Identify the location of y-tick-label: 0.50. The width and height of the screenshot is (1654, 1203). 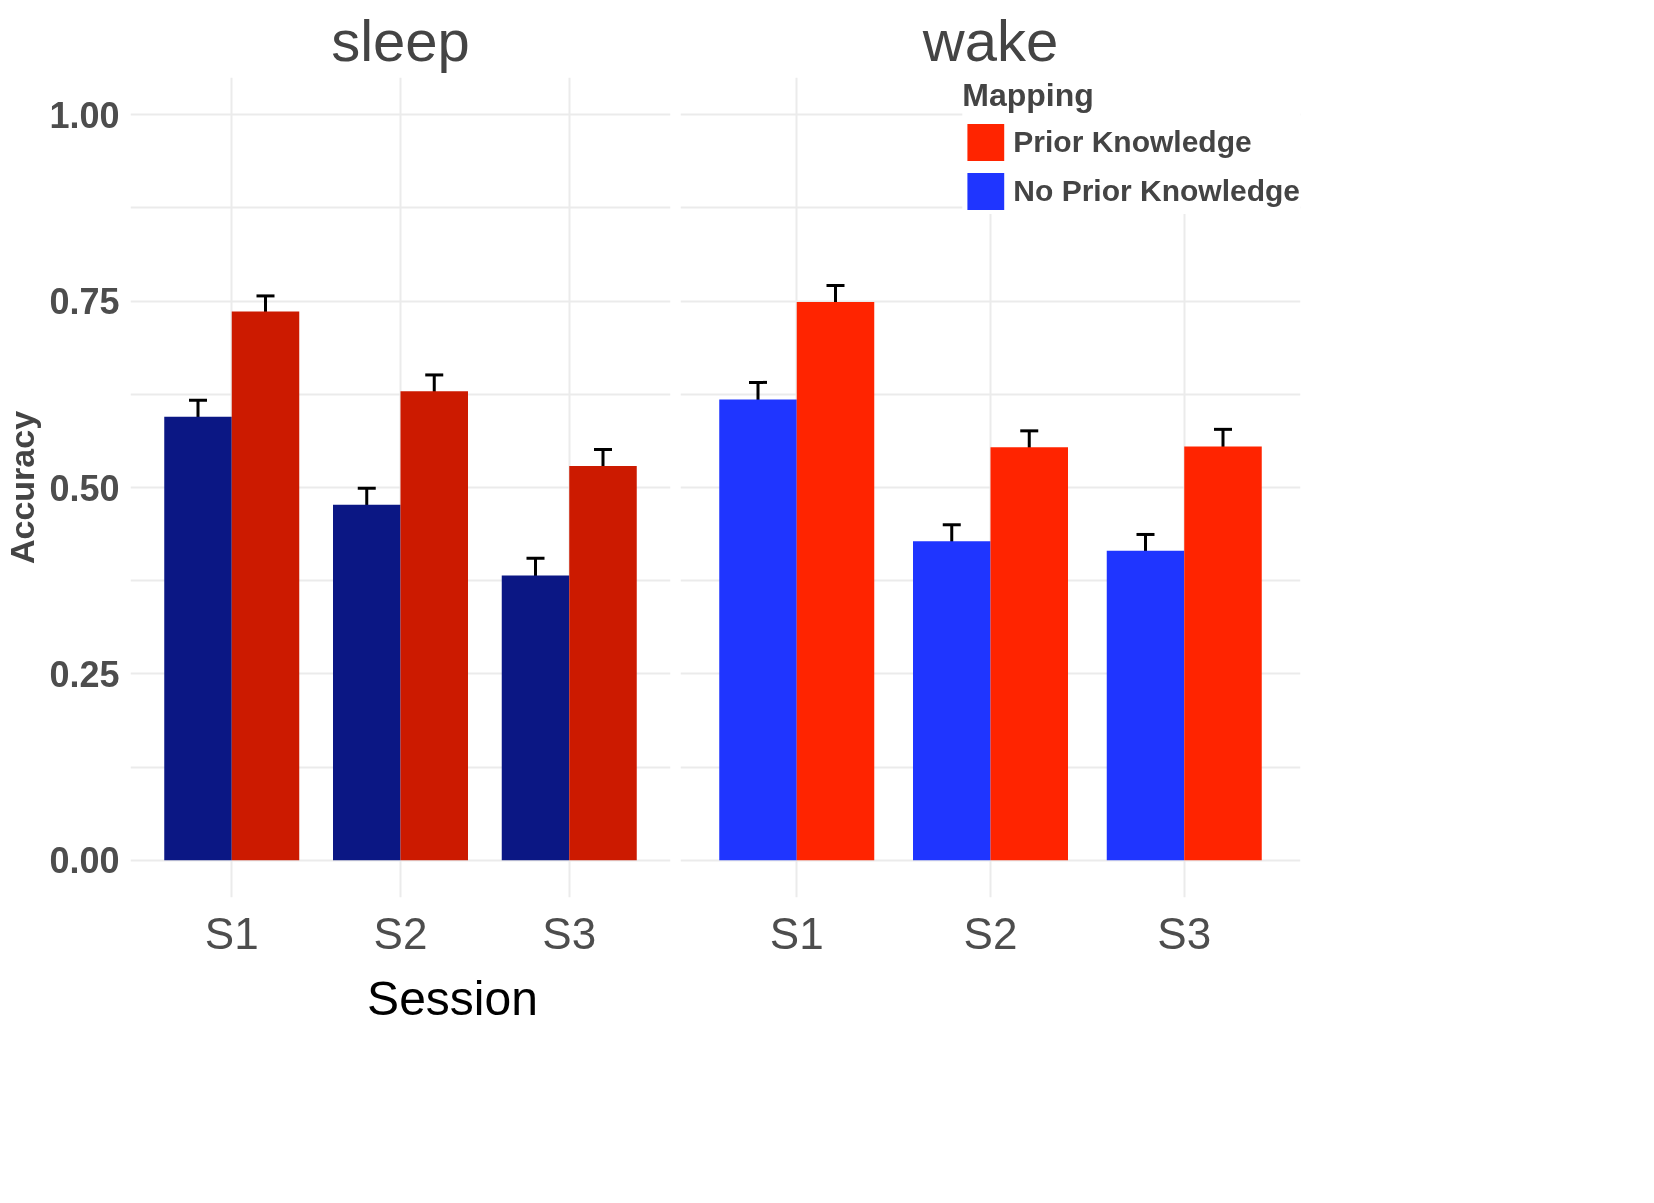
(84, 488).